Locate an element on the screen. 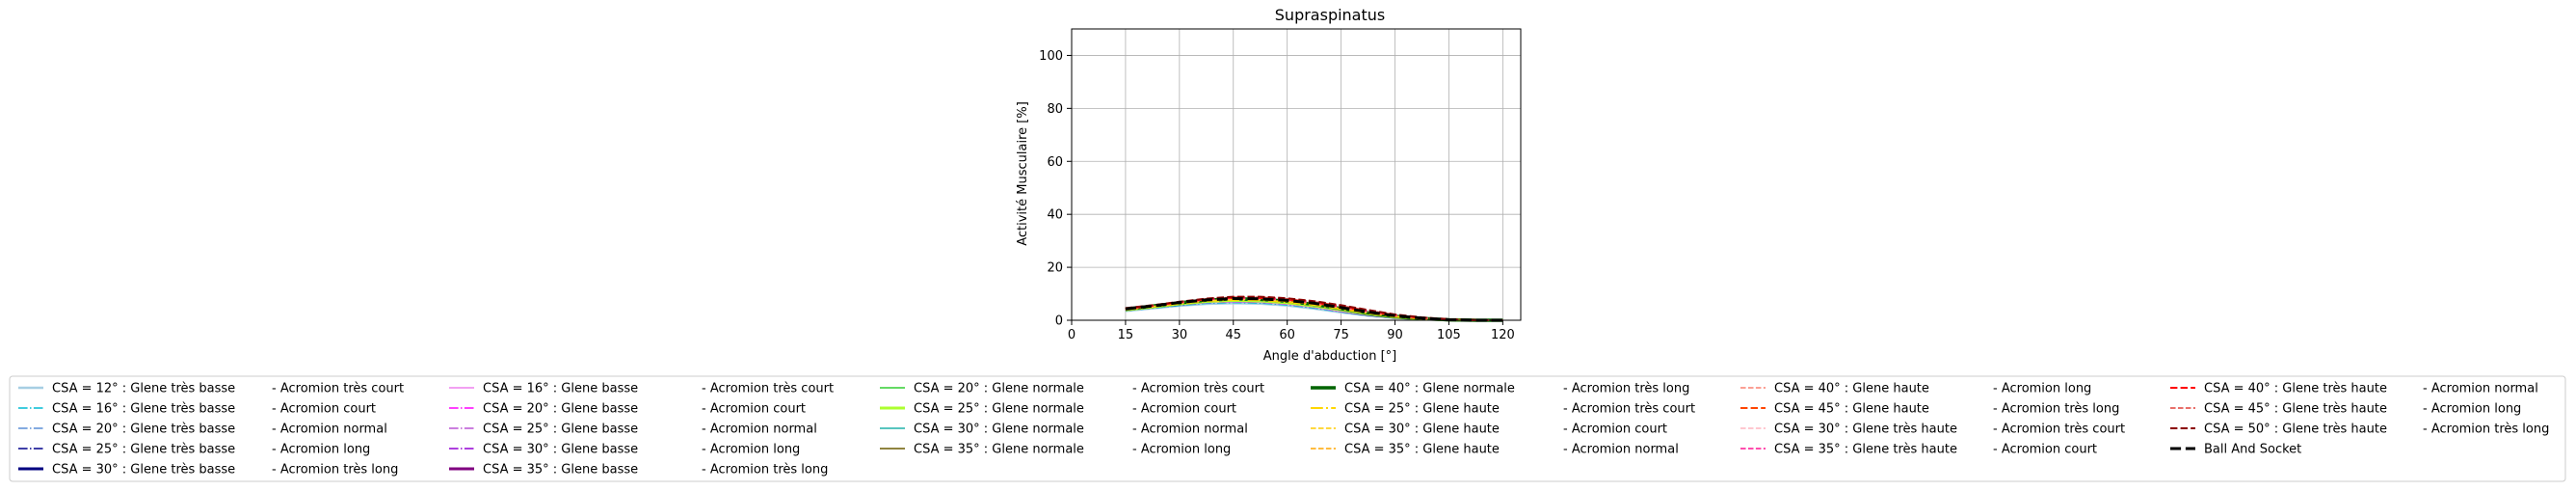  legend-label: CSA = 35° : Glene normale is located at coordinates (999, 450).